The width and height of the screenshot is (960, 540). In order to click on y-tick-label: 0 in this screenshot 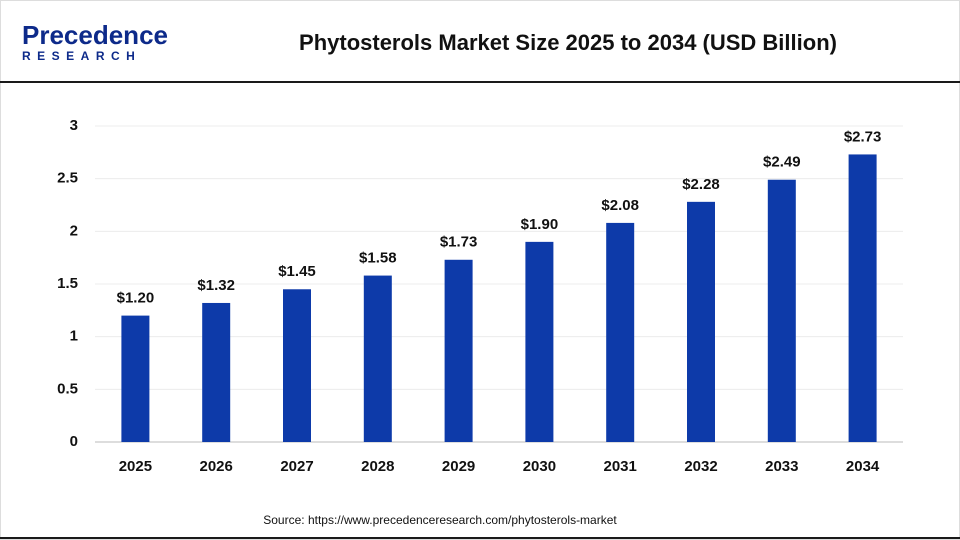, I will do `click(74, 441)`.